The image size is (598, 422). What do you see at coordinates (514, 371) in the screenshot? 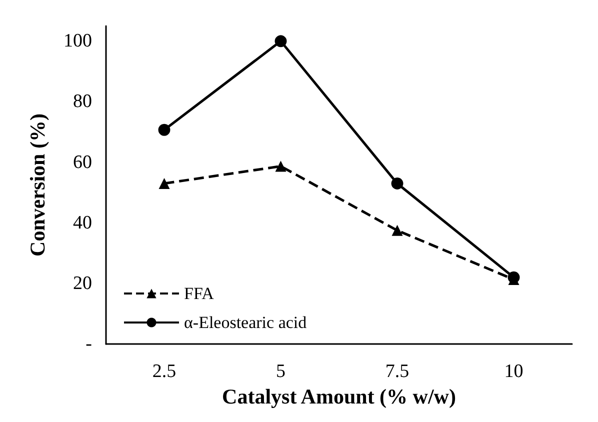
I see `x-tick-label: 10` at bounding box center [514, 371].